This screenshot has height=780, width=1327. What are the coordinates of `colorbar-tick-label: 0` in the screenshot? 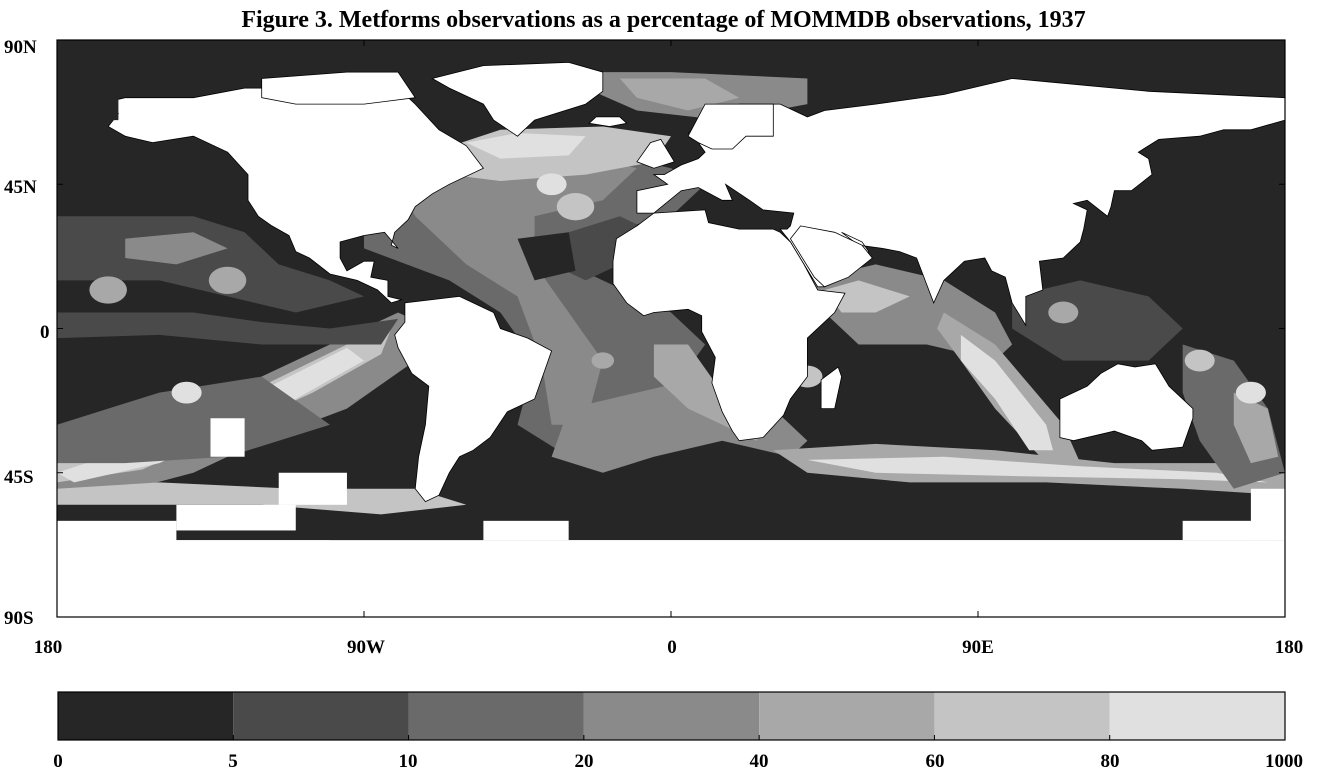 It's located at (58, 761).